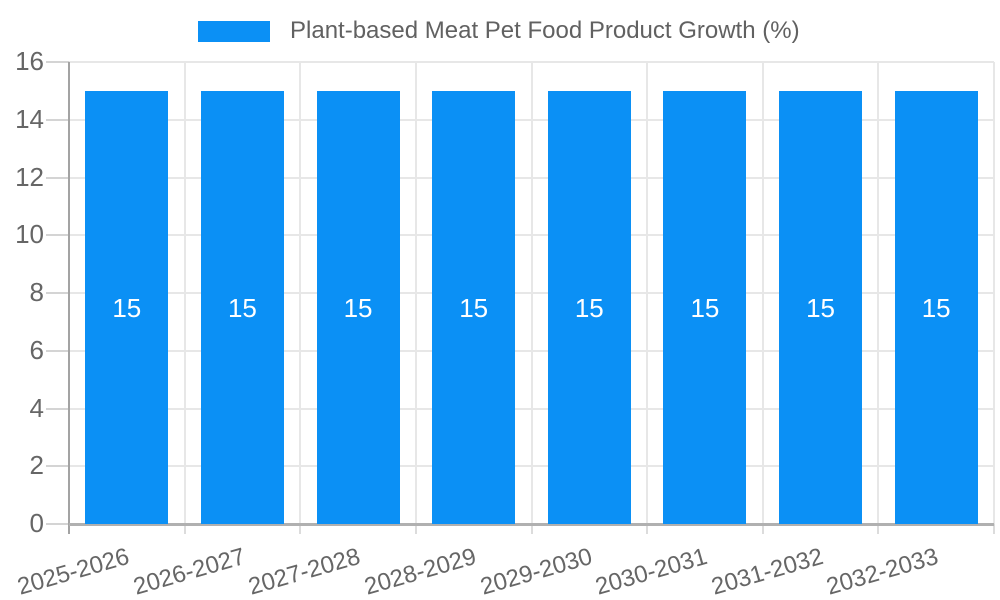 This screenshot has width=1000, height=600. What do you see at coordinates (234, 31) in the screenshot?
I see `legend-swatch` at bounding box center [234, 31].